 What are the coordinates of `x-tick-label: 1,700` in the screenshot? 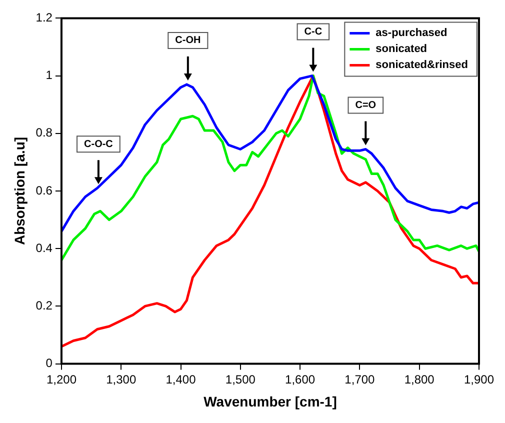 It's located at (360, 379).